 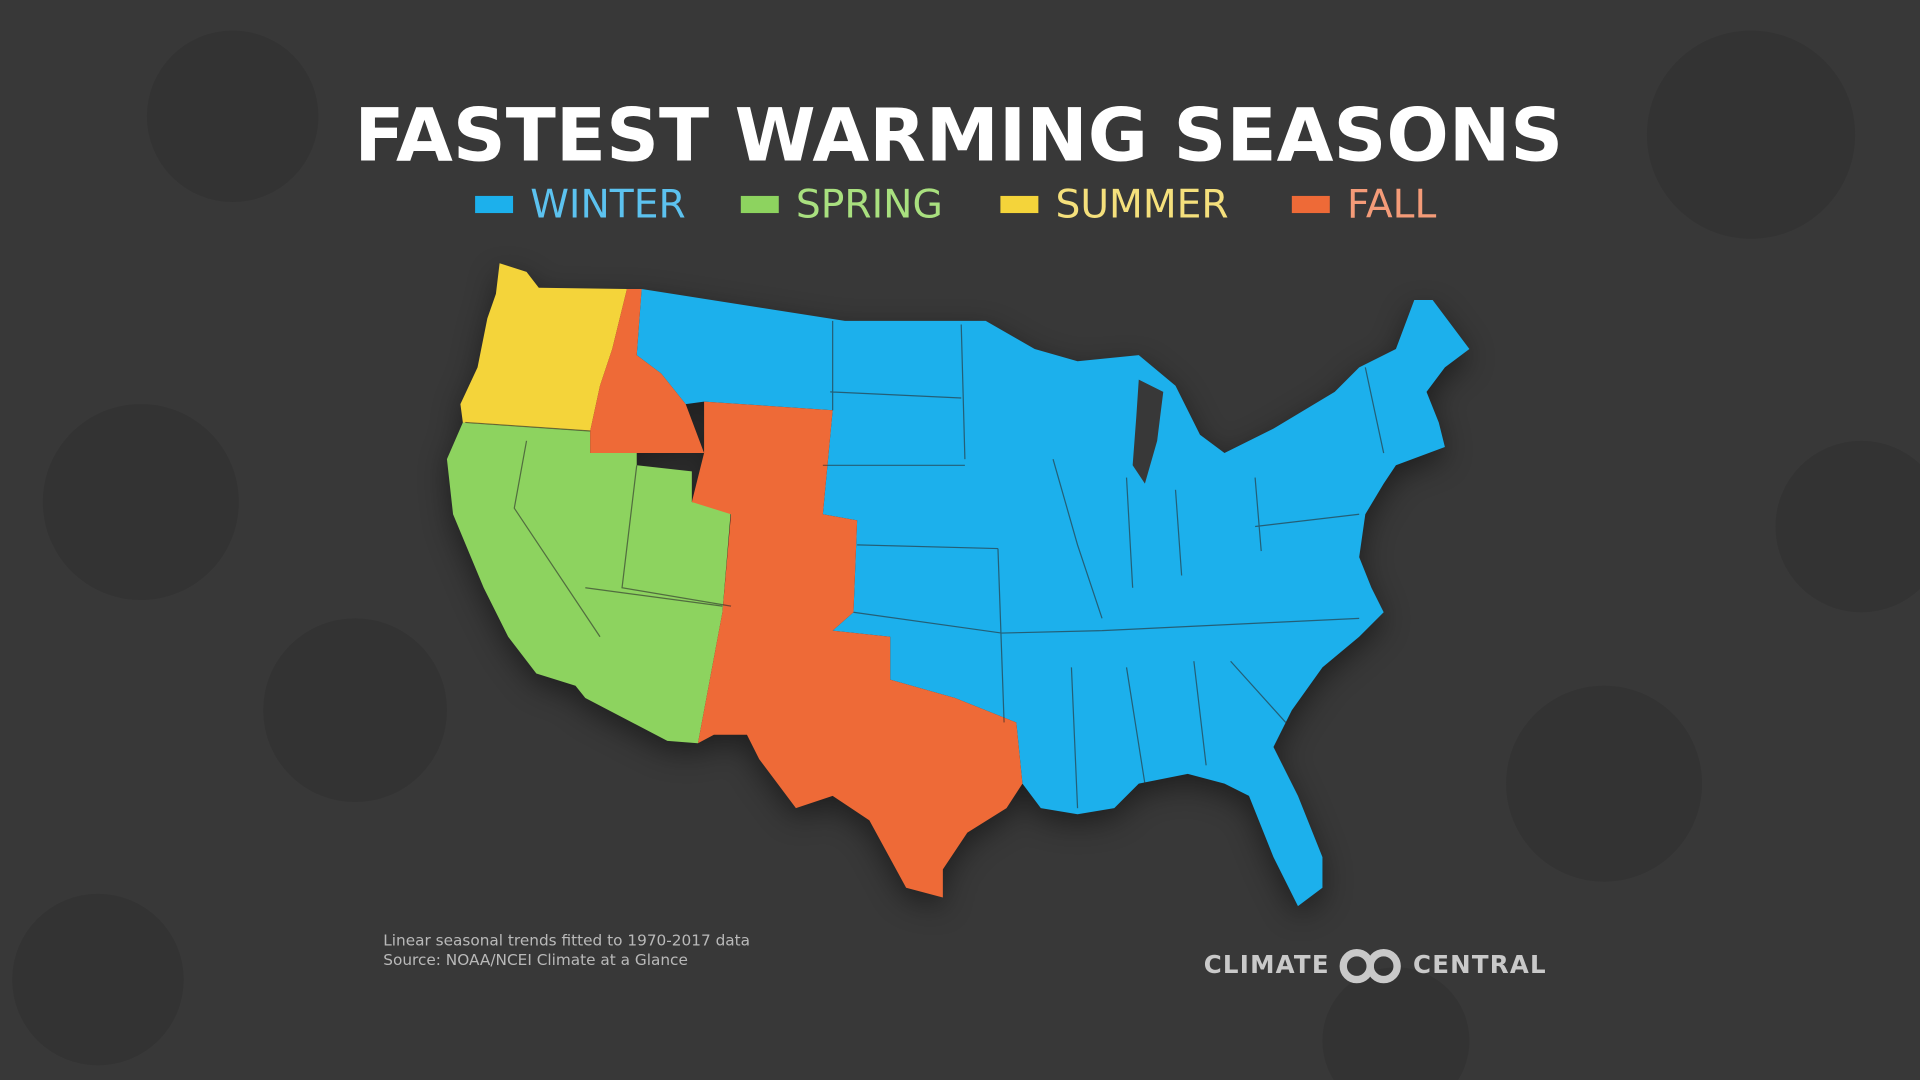 I want to click on lake, so click(x=1148, y=431).